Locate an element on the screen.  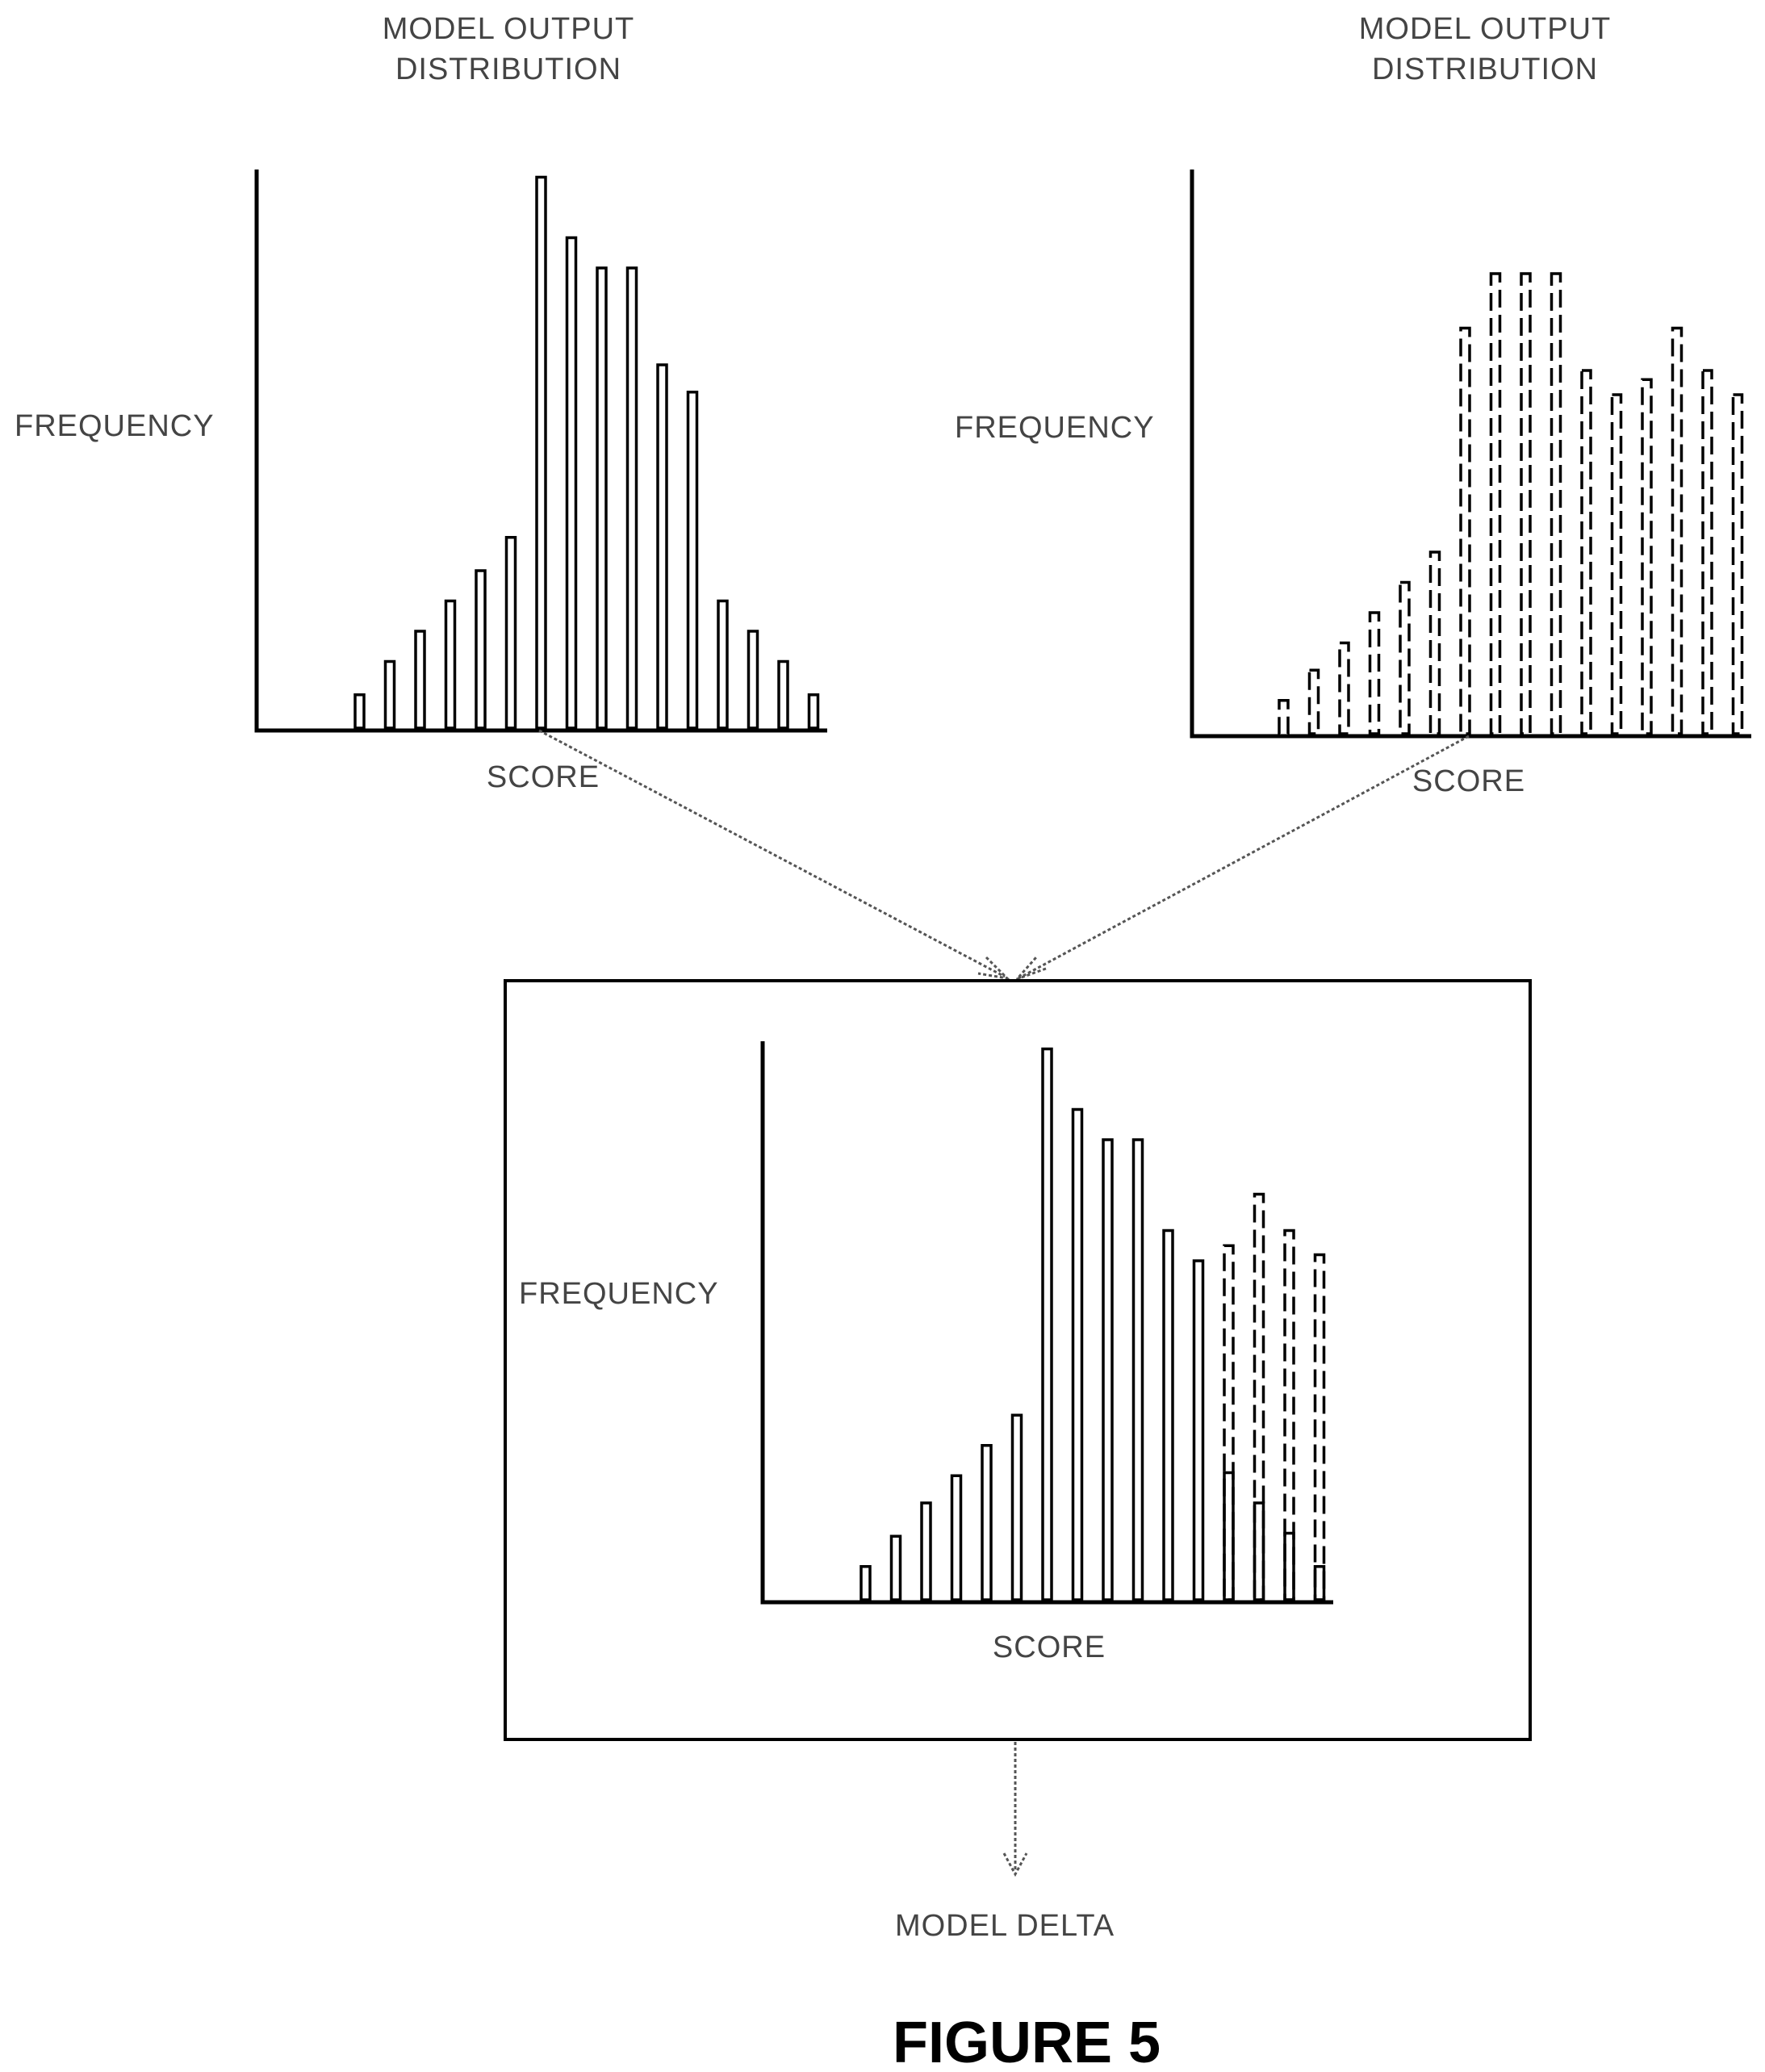
top-left-axes is located at coordinates (540, 451).